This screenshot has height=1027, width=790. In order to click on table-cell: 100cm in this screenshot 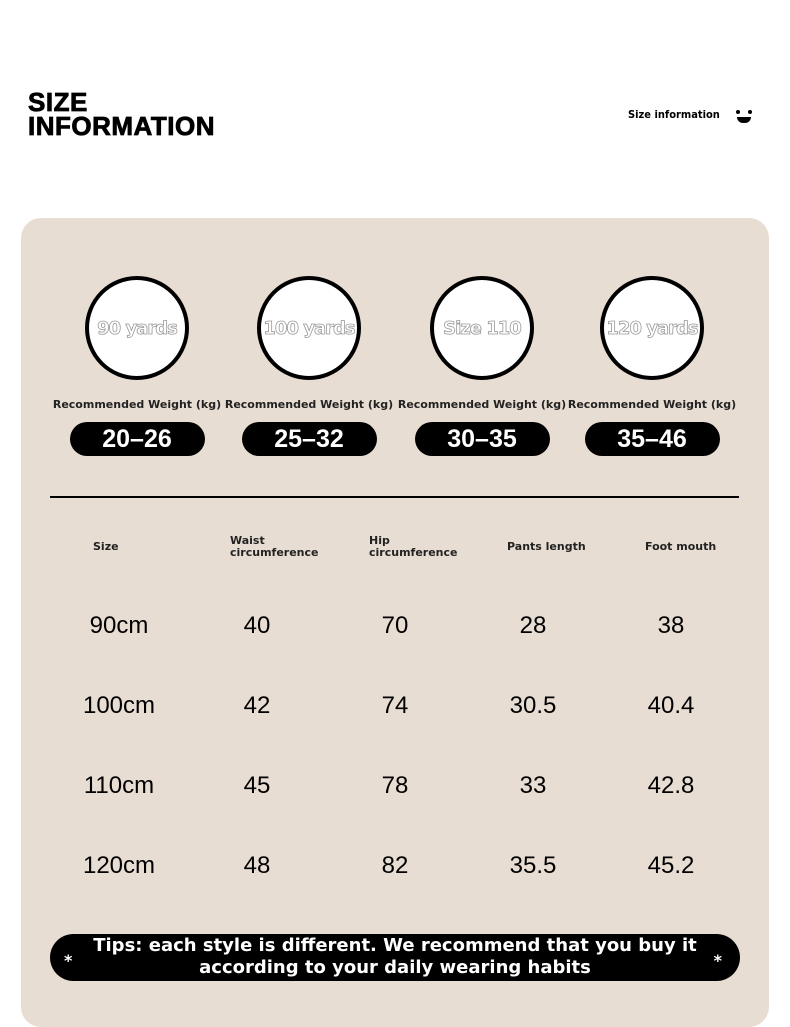, I will do `click(119, 705)`.